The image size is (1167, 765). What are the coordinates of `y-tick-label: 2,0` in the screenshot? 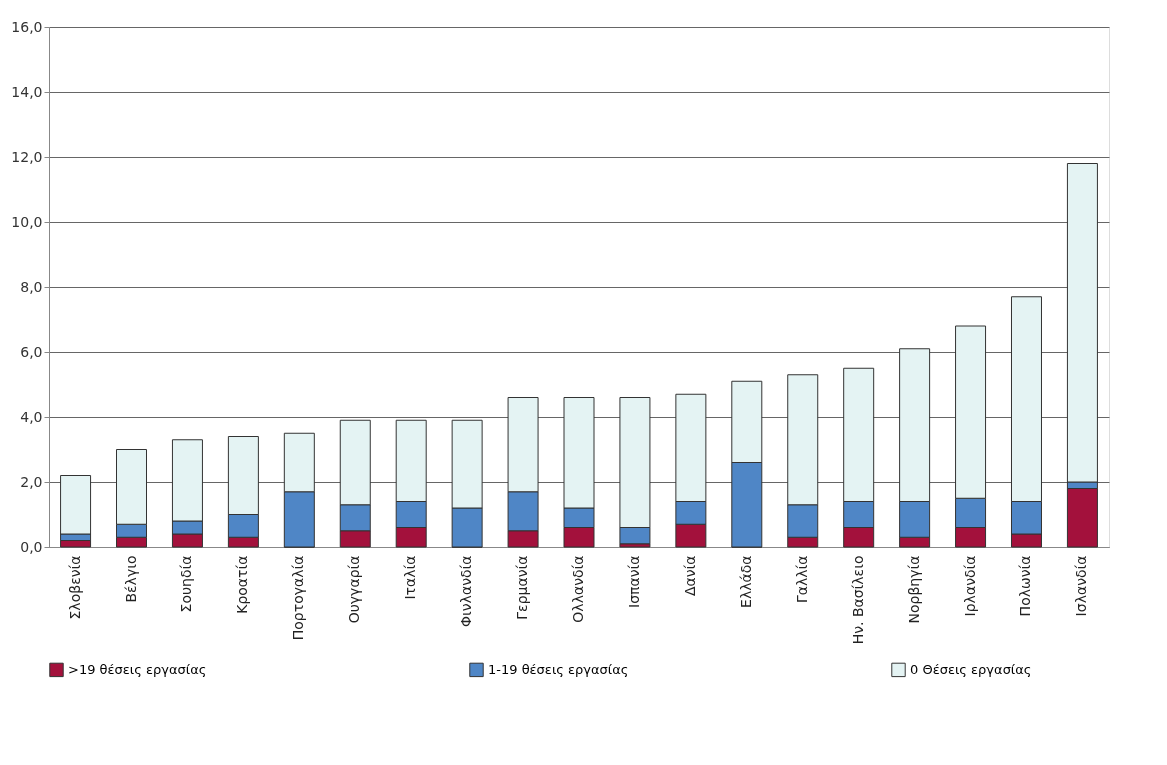 It's located at (31, 481).